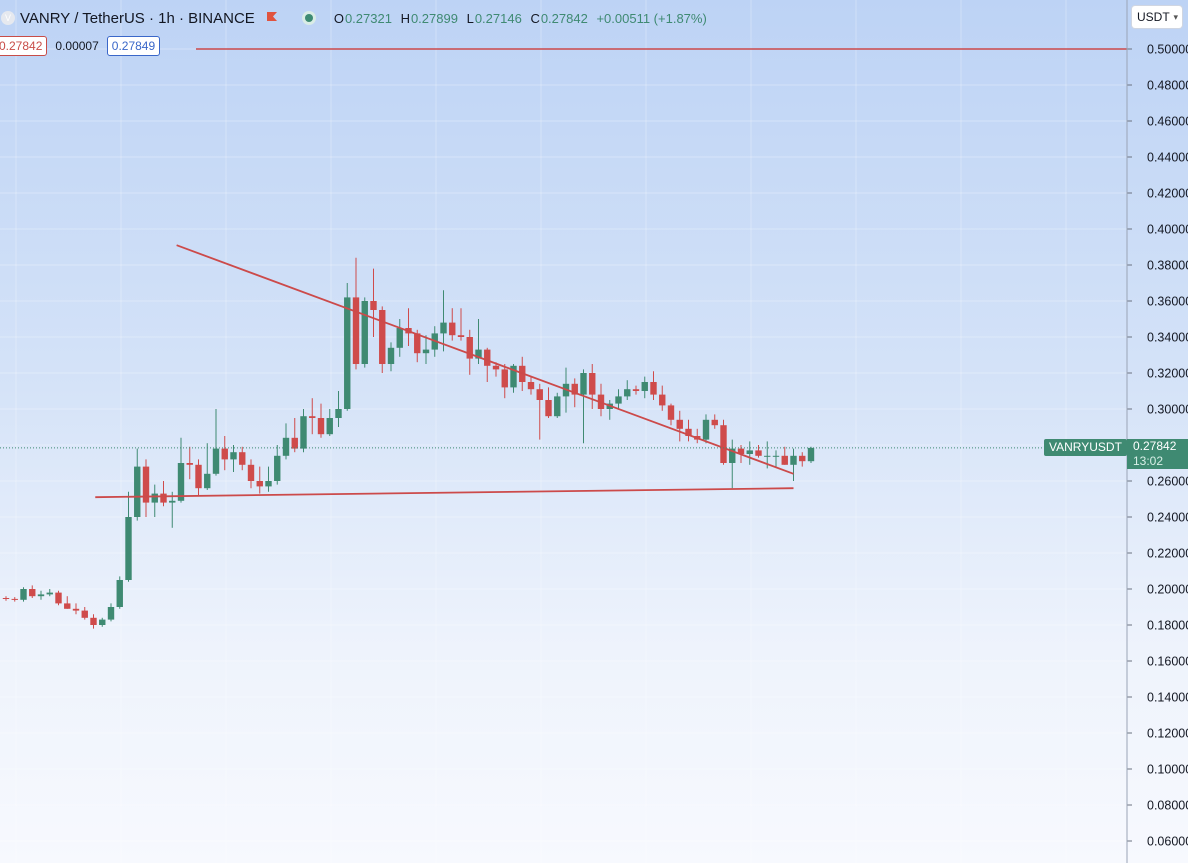  Describe the element at coordinates (24, 46) in the screenshot. I see `sell-price-button: 0.27842` at that location.